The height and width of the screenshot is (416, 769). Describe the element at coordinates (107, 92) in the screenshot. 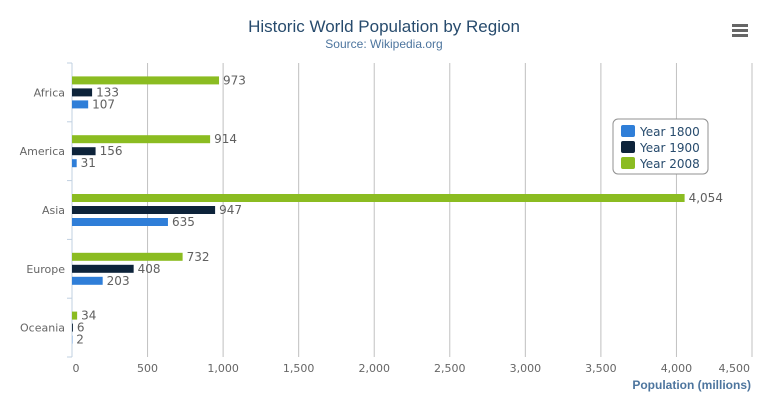

I see `data-label: 133` at that location.